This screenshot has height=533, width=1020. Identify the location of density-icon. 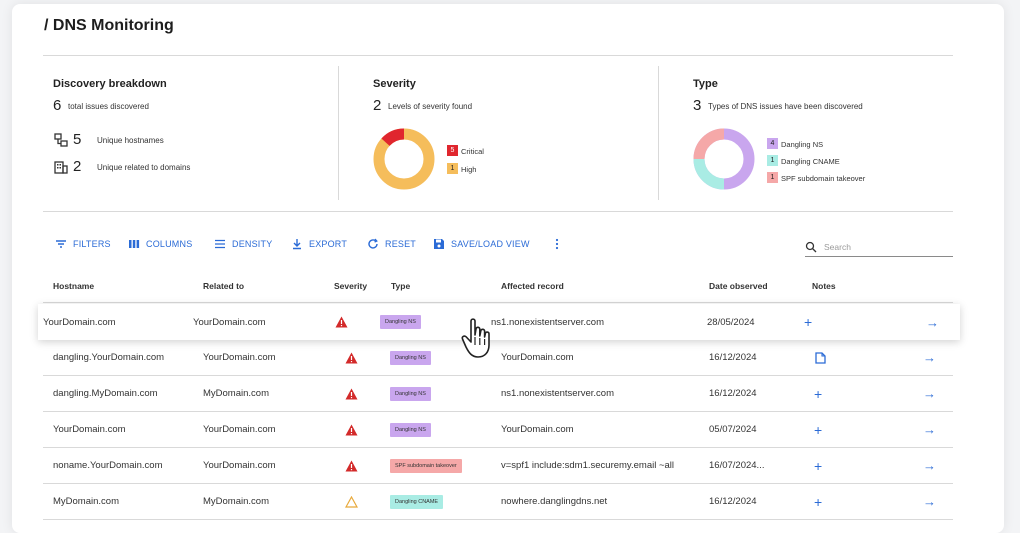
(220, 244).